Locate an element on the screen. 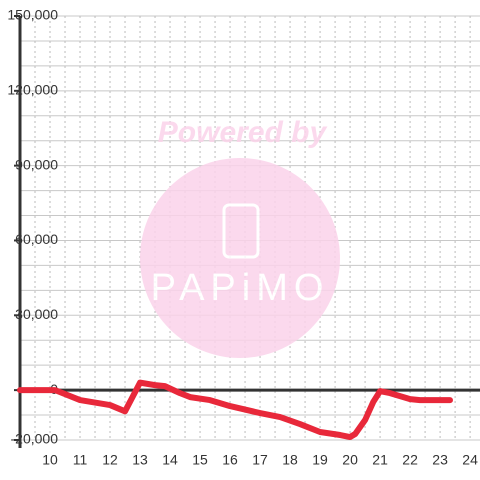 The image size is (480, 480). x-tick-label: 16 is located at coordinates (230, 460).